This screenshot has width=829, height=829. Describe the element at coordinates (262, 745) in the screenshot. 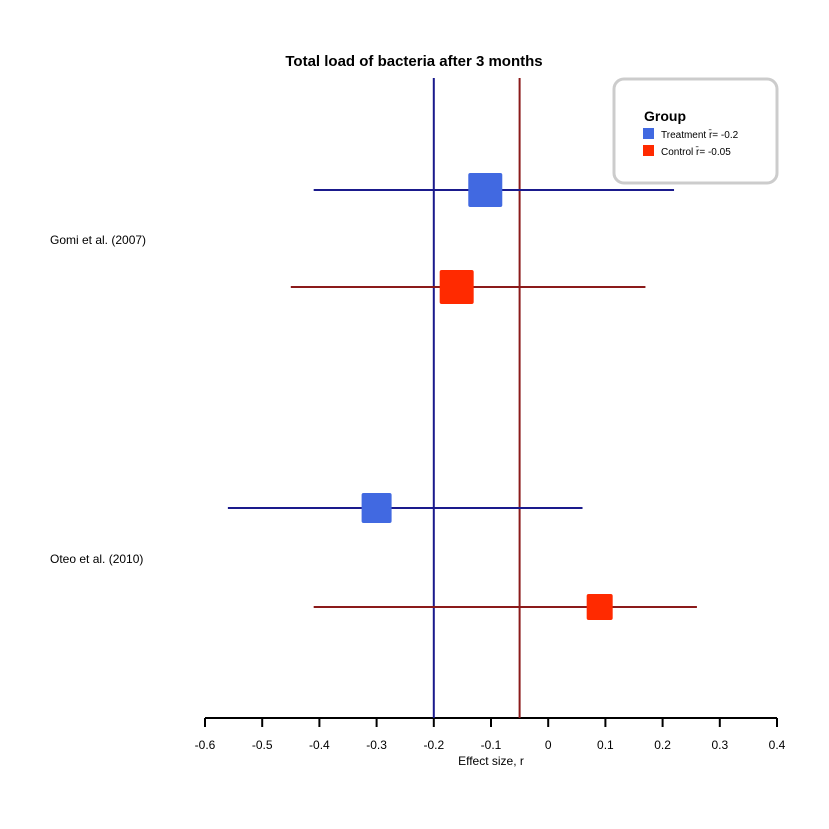

I see `x-tick-label: -0.5` at that location.